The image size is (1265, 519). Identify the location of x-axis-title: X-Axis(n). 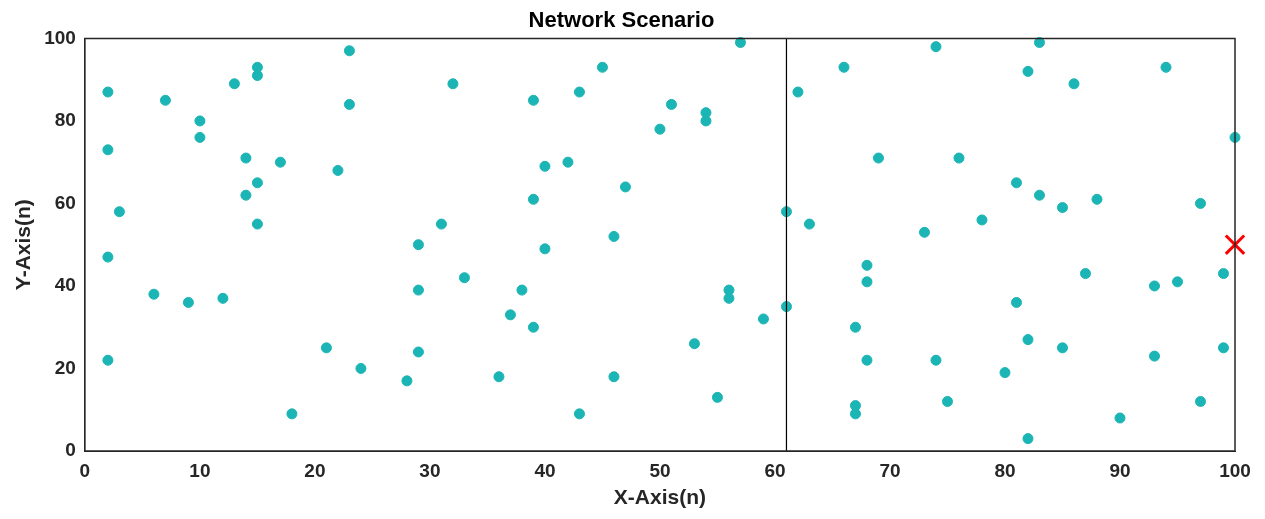
(660, 497).